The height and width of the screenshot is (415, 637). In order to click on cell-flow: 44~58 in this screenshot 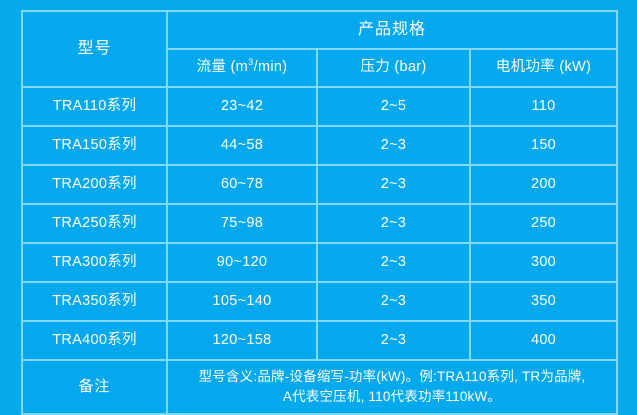, I will do `click(242, 145)`.